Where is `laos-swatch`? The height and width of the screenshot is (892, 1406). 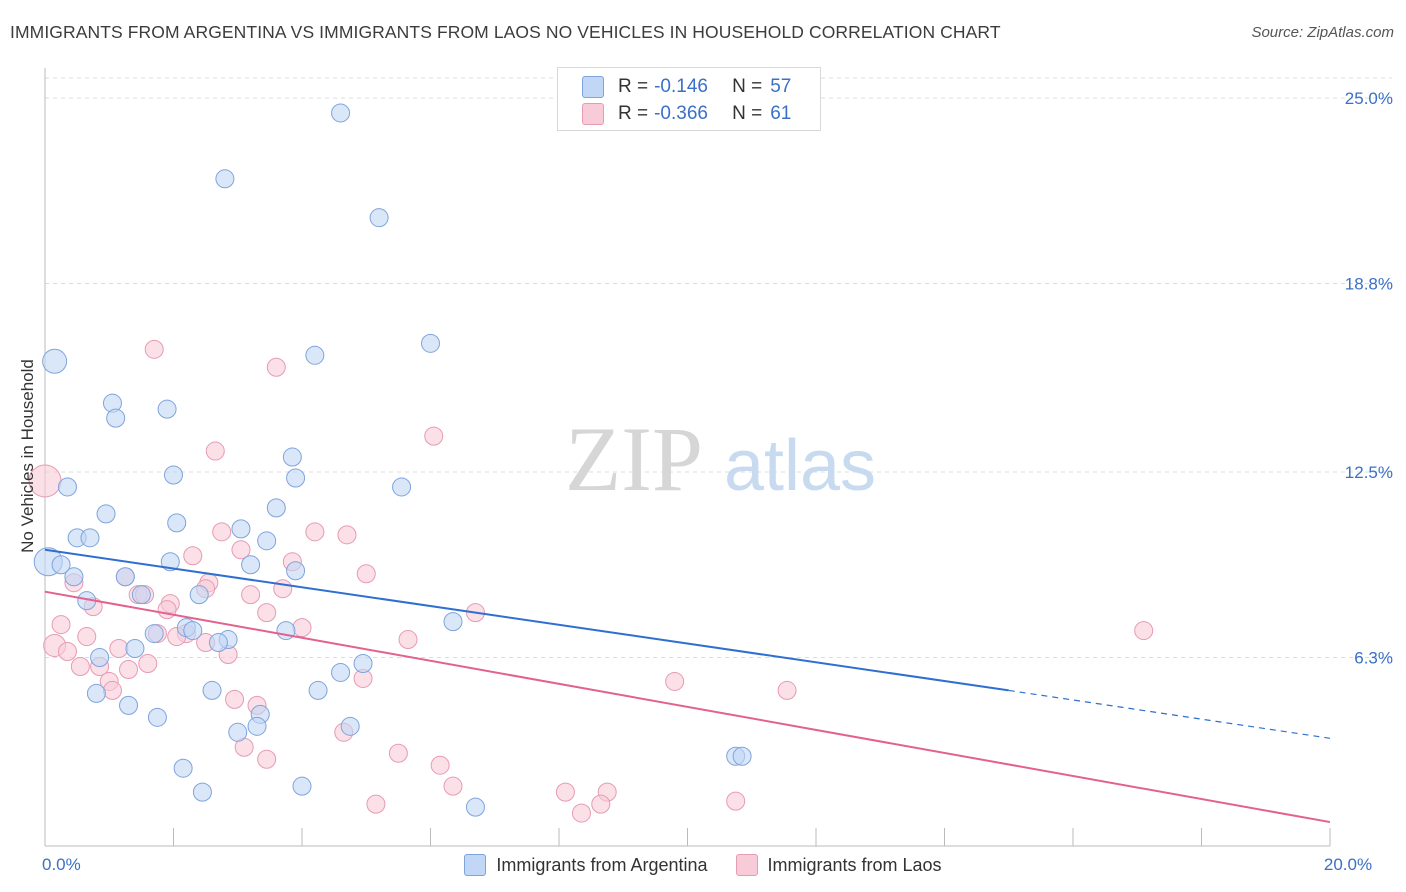
laos-swatch is located at coordinates (746, 865).